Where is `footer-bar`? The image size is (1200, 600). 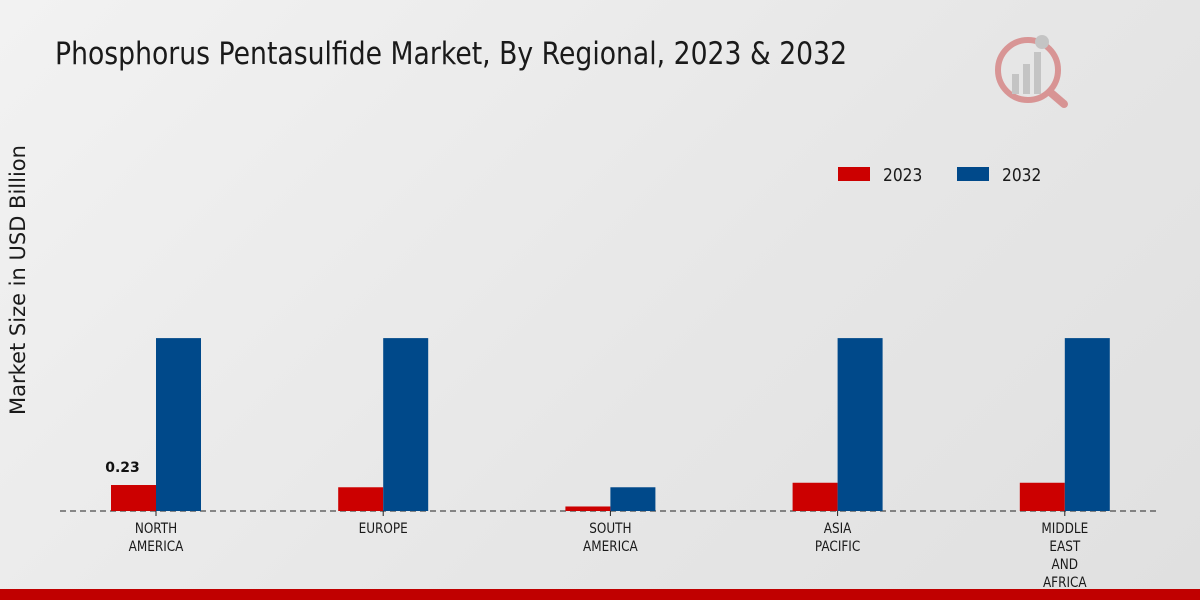 footer-bar is located at coordinates (600, 594).